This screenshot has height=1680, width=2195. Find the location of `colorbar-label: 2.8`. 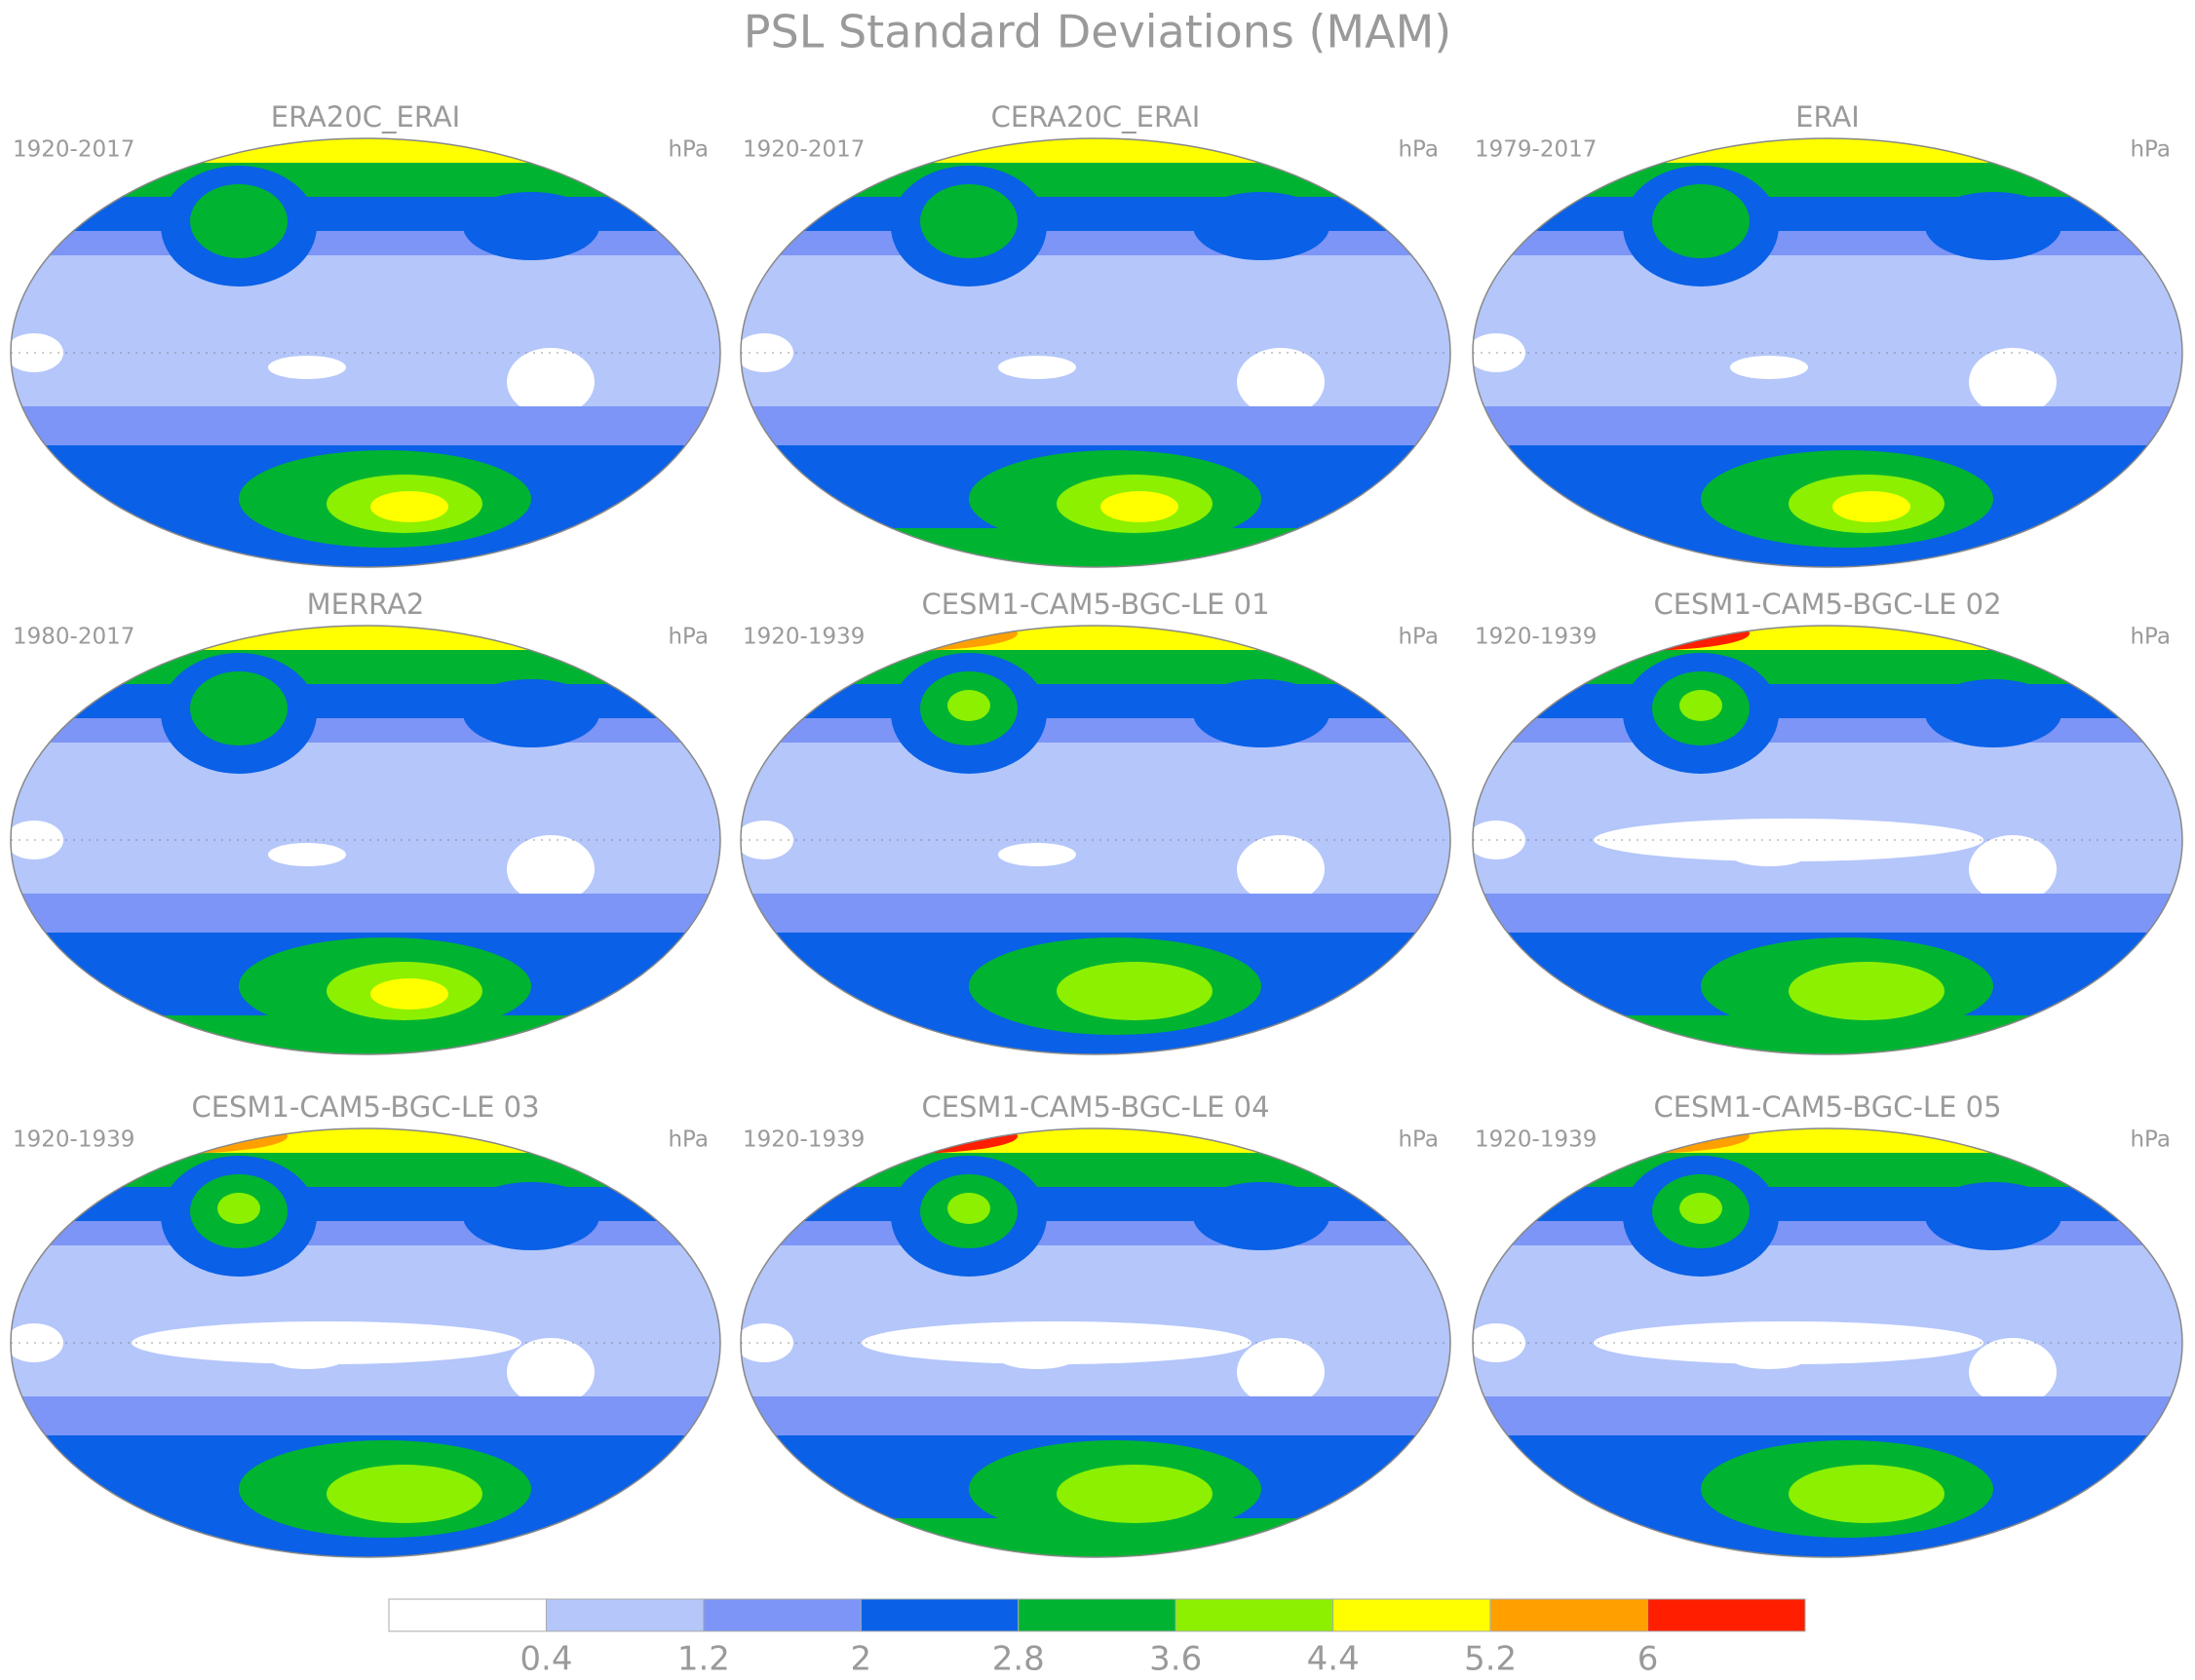

colorbar-label: 2.8 is located at coordinates (1018, 1659).